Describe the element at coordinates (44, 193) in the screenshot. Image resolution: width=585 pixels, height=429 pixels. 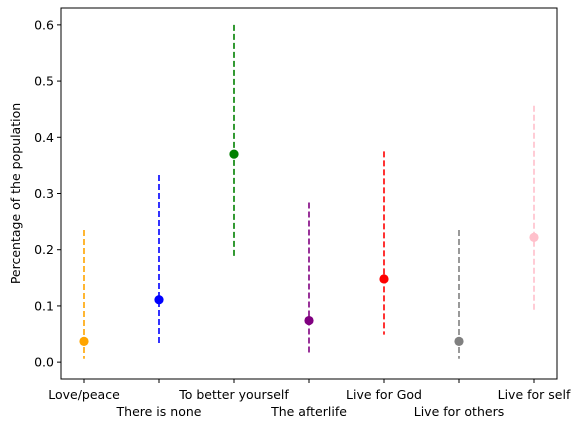
I see `y-tick-label: 0.3` at that location.